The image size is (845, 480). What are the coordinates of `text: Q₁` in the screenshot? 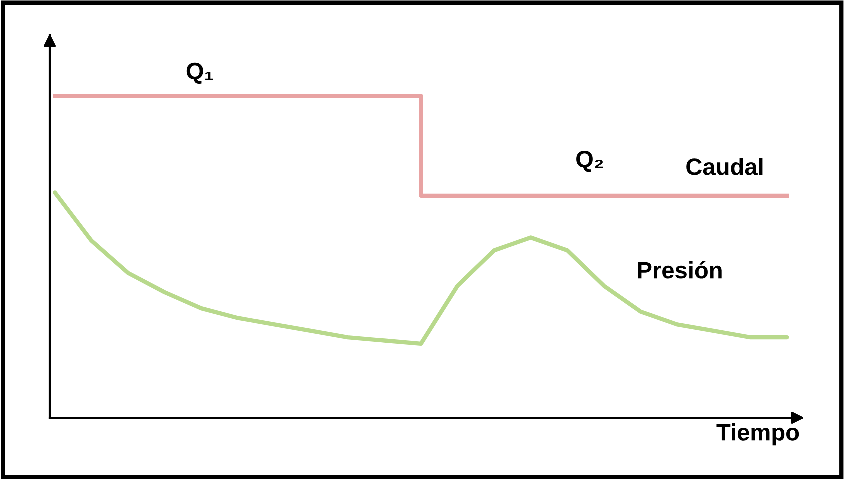 It's located at (200, 73).